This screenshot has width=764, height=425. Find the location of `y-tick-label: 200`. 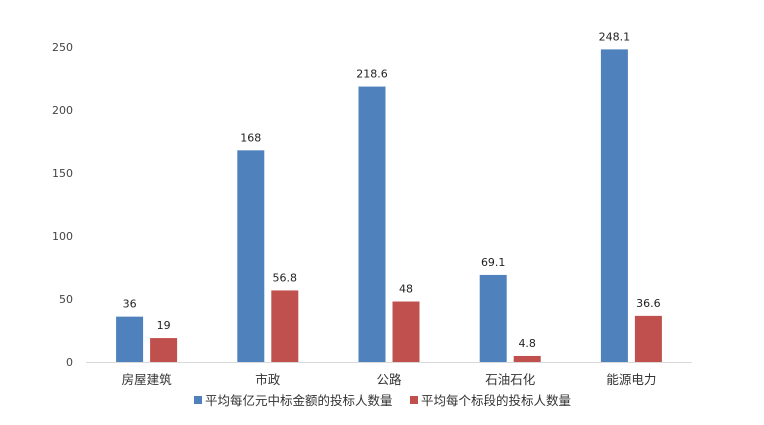

y-tick-label: 200 is located at coordinates (62, 110).